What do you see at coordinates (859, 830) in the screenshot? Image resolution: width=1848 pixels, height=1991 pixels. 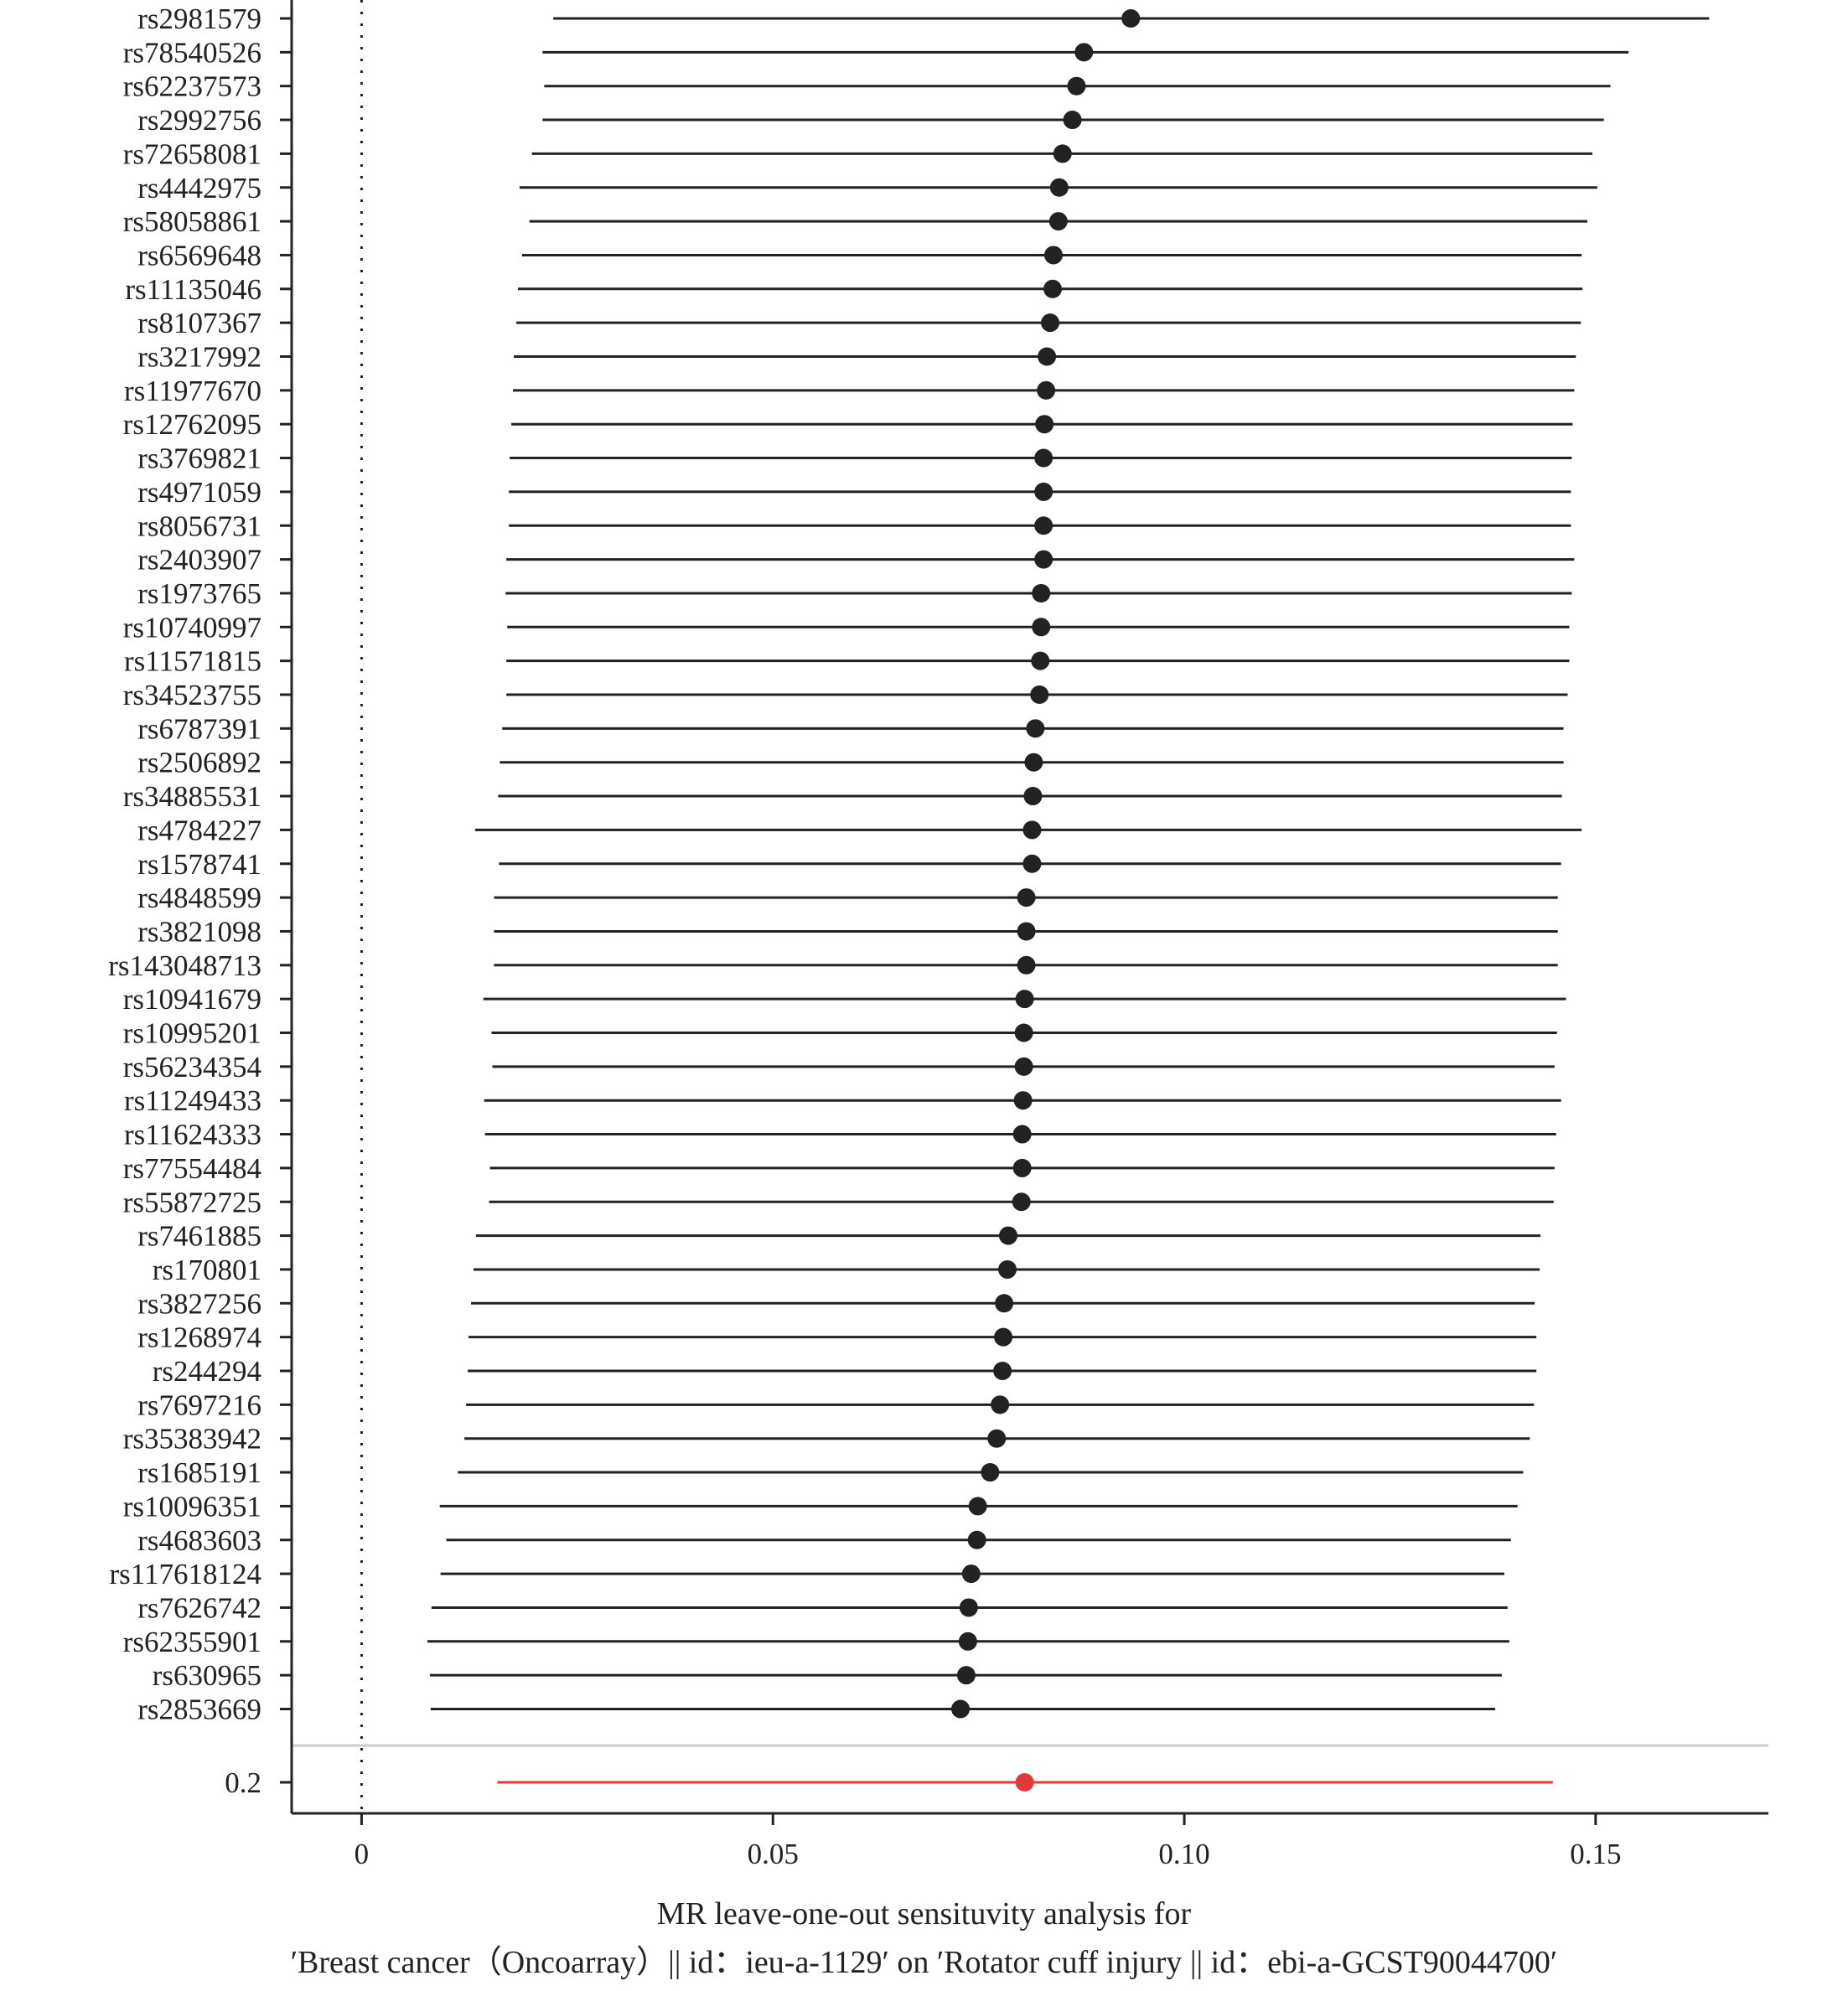 I see `row-rs4784227: rs4784227` at bounding box center [859, 830].